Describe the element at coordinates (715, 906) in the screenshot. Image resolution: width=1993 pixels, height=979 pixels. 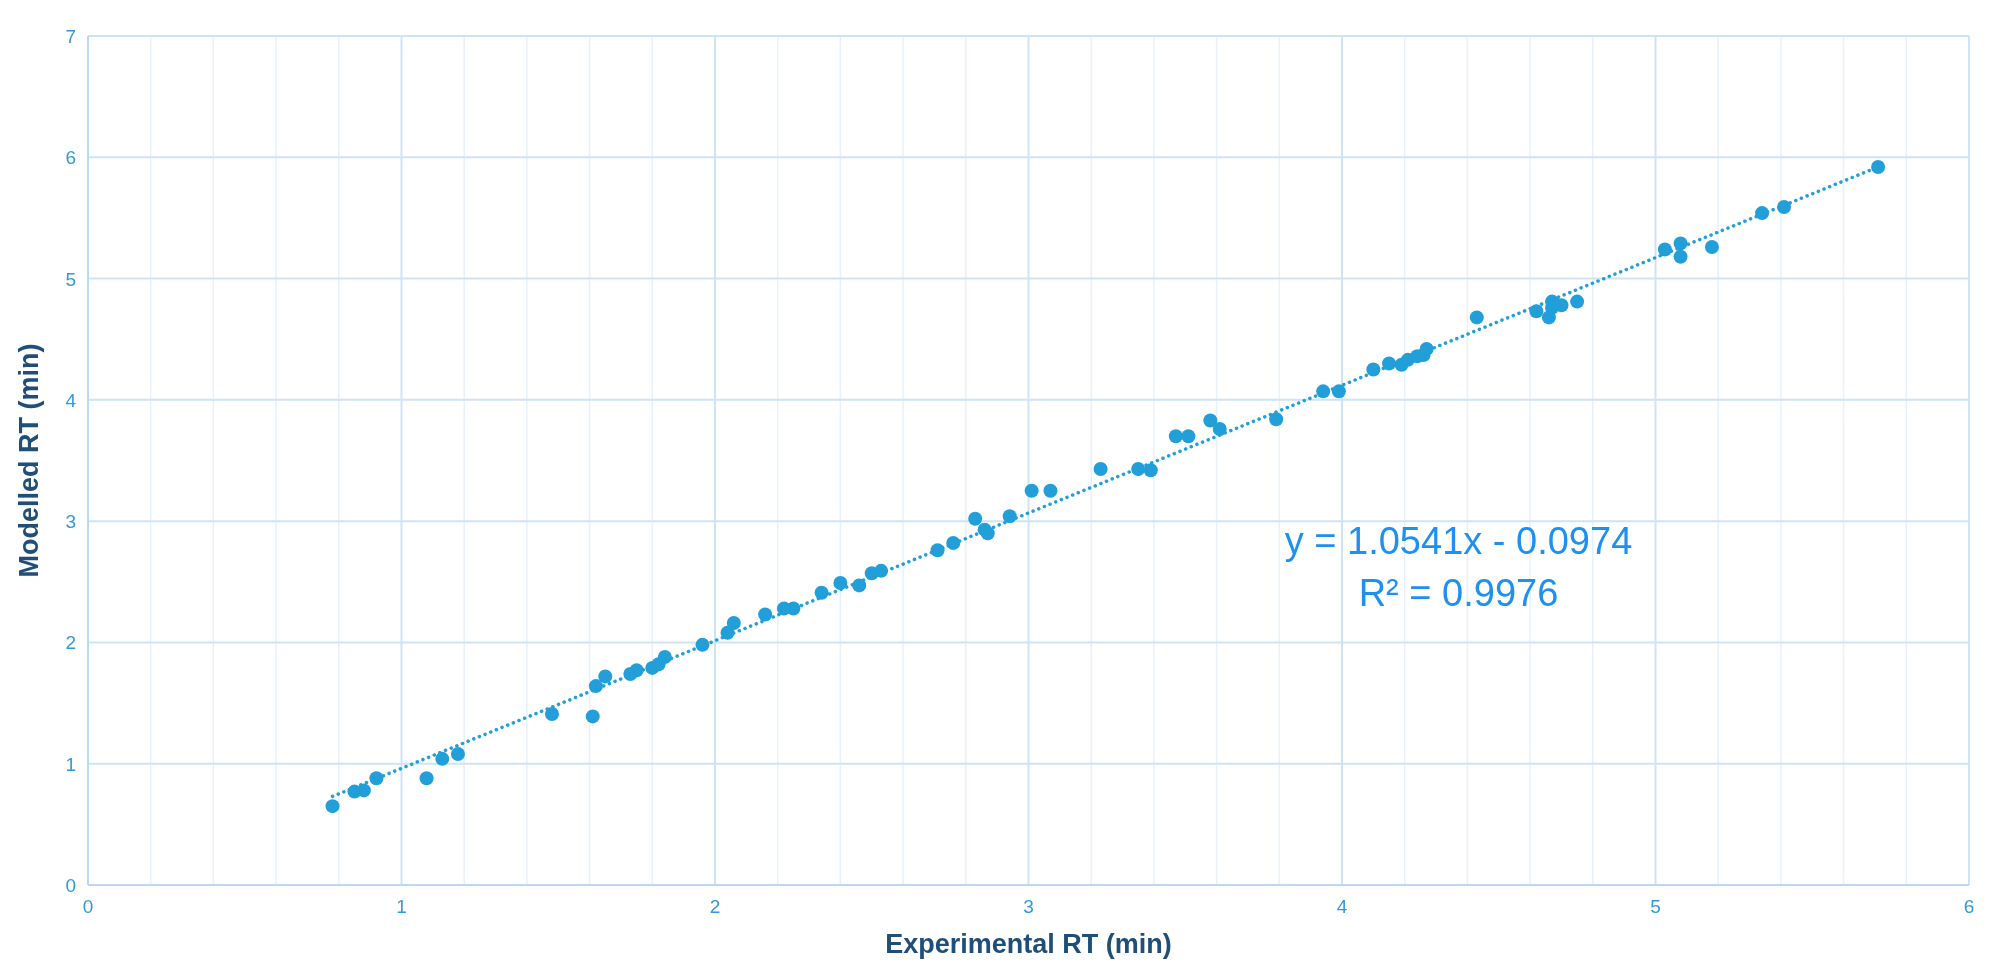
I see `x-tick-label: 2` at that location.